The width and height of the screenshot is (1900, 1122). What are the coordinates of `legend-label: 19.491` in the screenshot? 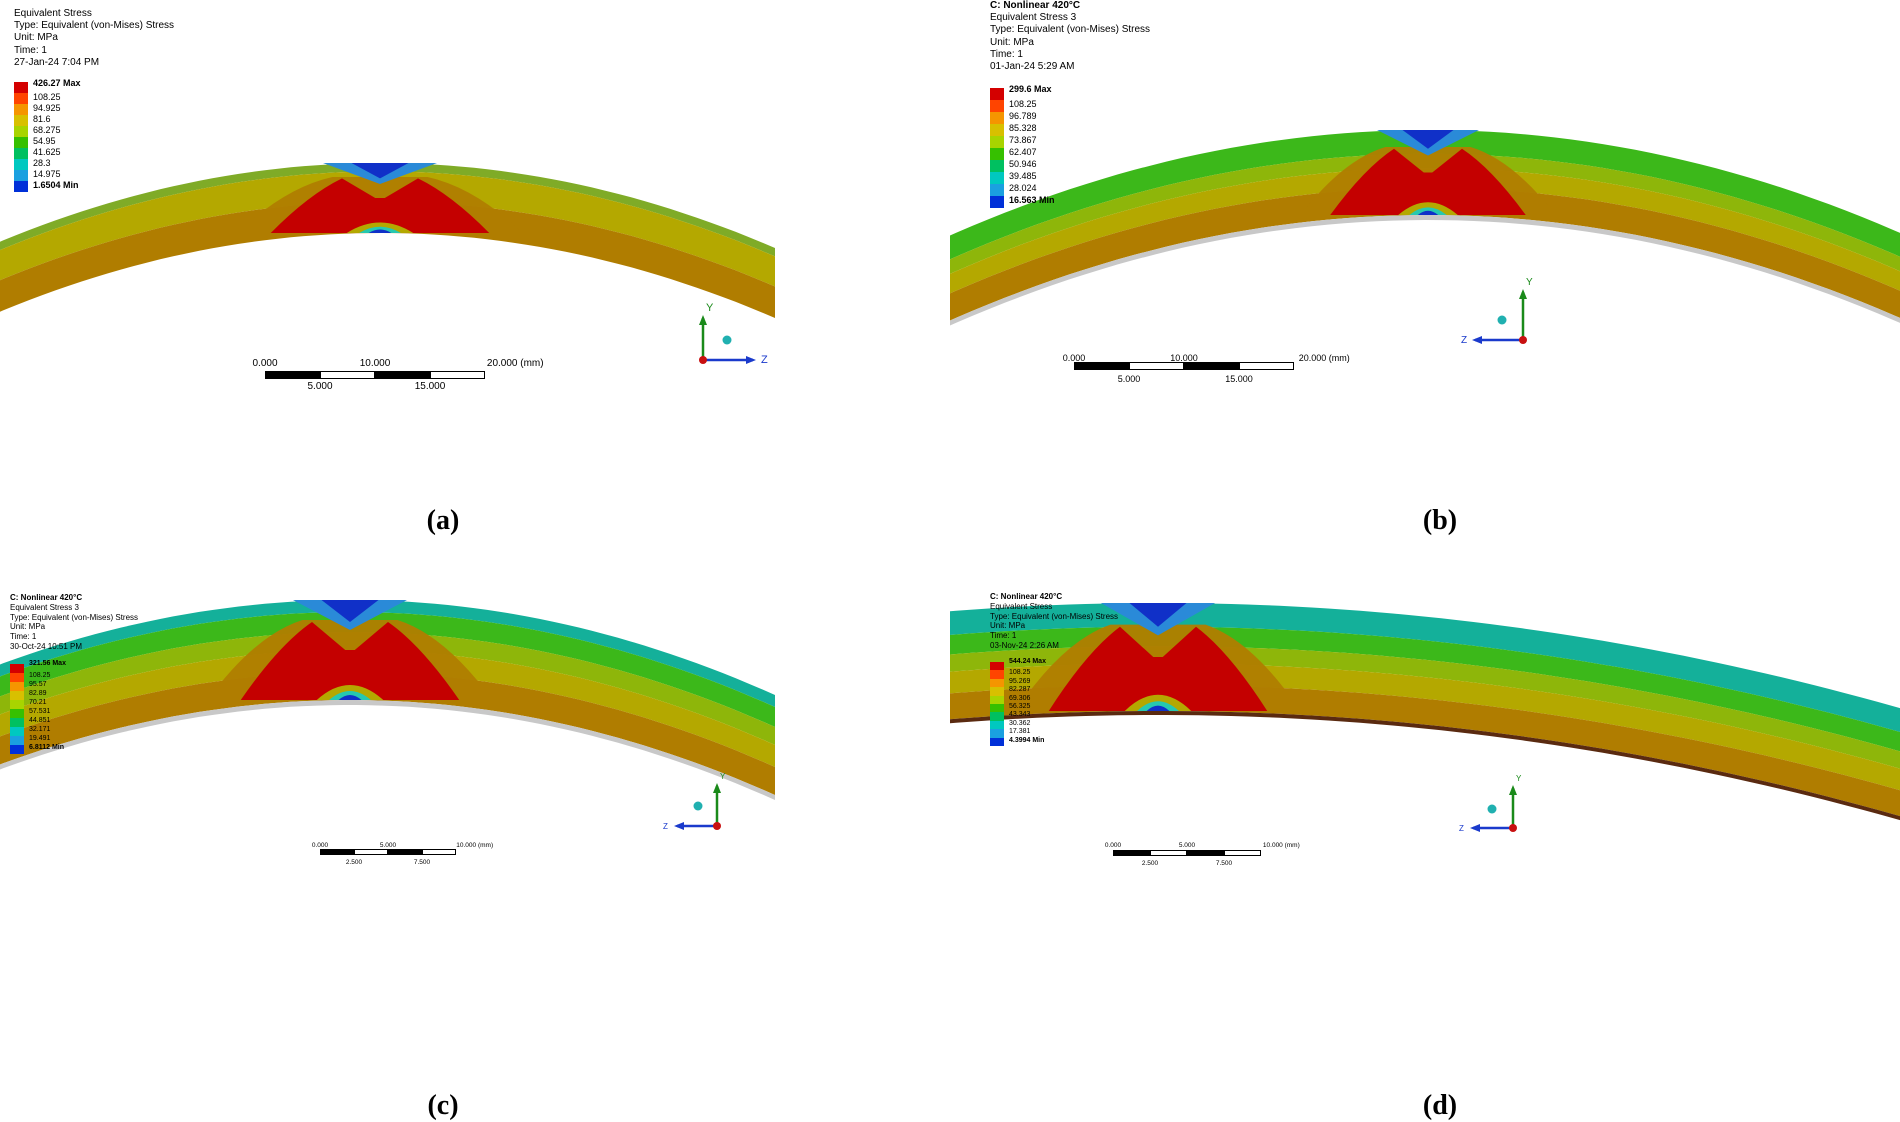 It's located at (40, 738).